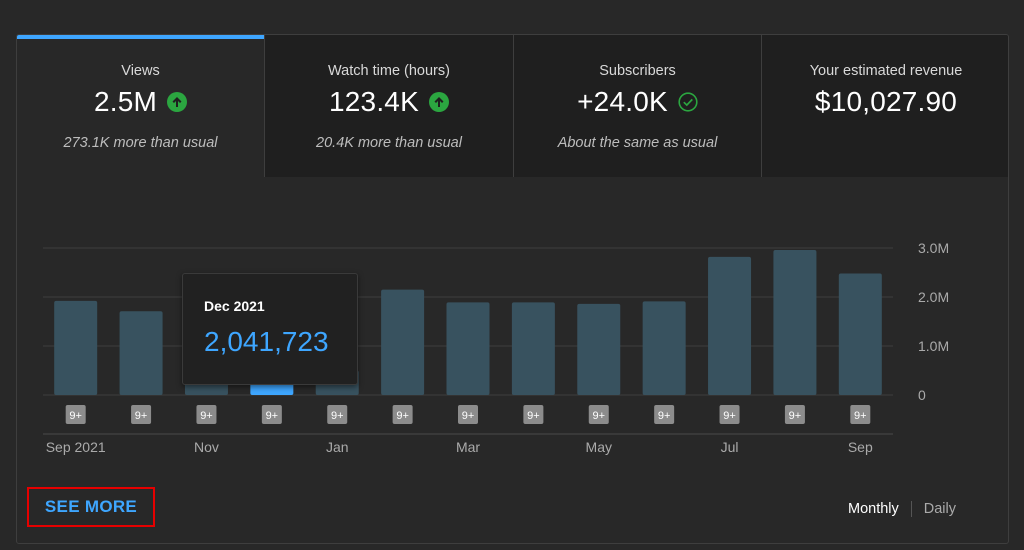 The height and width of the screenshot is (550, 1024). Describe the element at coordinates (933, 297) in the screenshot. I see `y-tick-label: 2.0M` at that location.